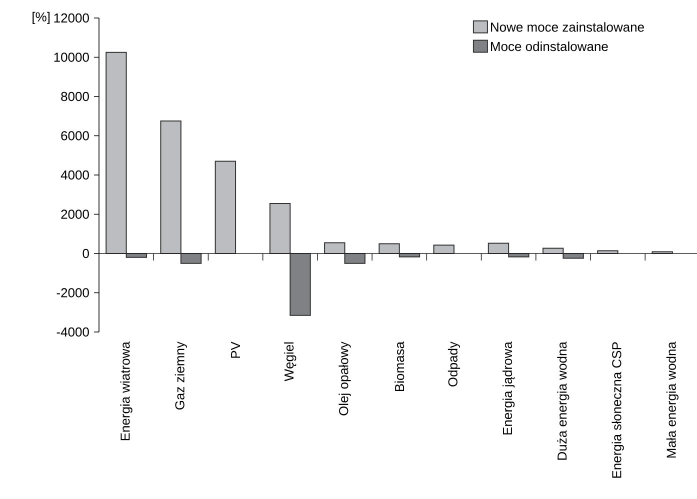 This screenshot has width=697, height=499. Describe the element at coordinates (180, 376) in the screenshot. I see `x-tick-label: Gaz ziemny` at that location.